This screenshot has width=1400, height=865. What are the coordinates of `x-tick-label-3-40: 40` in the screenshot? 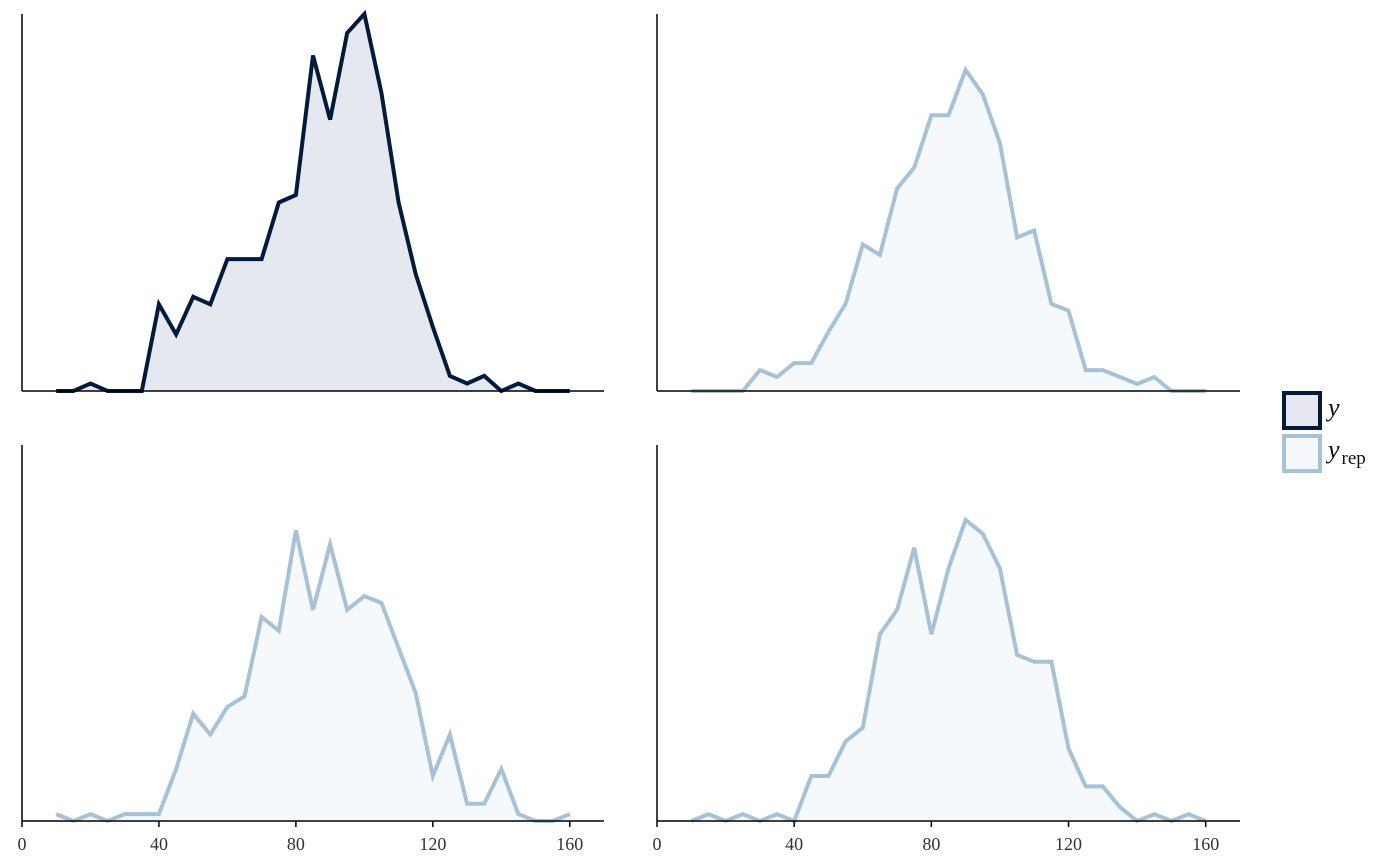 It's located at (159, 844).